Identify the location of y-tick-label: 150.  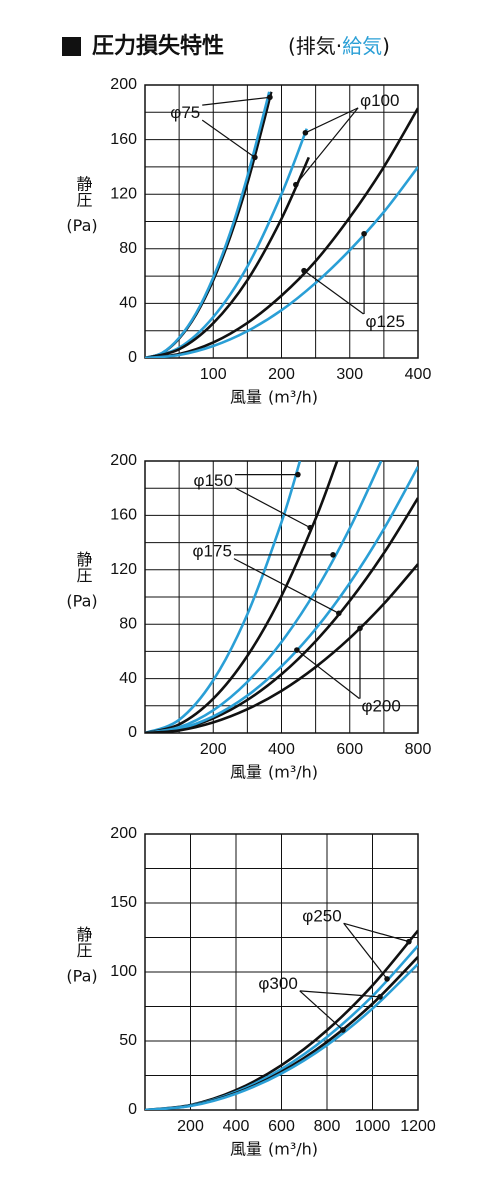
(123, 902).